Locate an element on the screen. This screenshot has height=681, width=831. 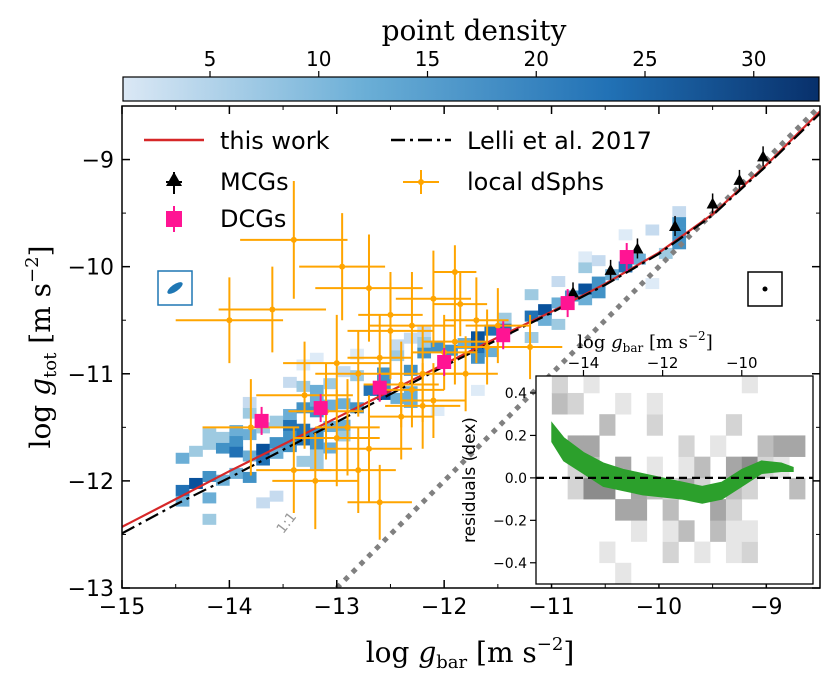
colorbar-tick-label: 25 is located at coordinates (644, 59).